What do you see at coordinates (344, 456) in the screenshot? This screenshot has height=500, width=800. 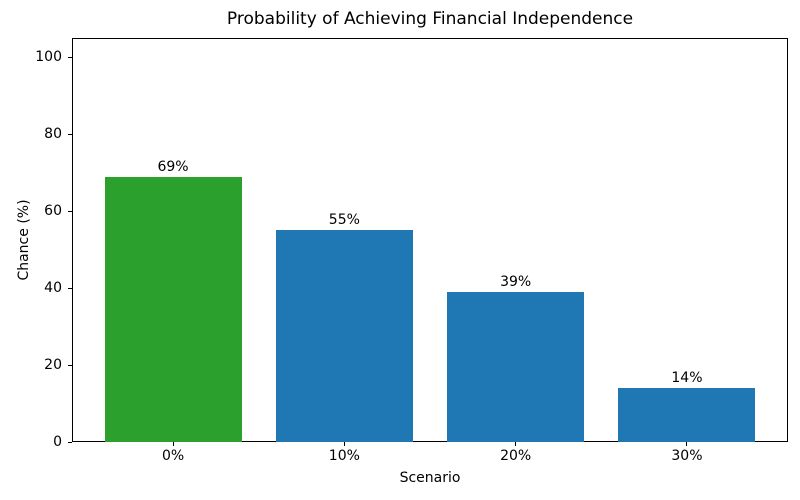 I see `x-tick-label: 10%` at bounding box center [344, 456].